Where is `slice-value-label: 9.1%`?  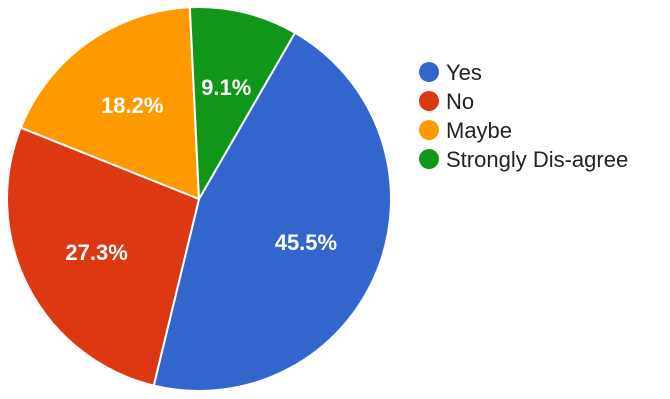
slice-value-label: 9.1% is located at coordinates (226, 87).